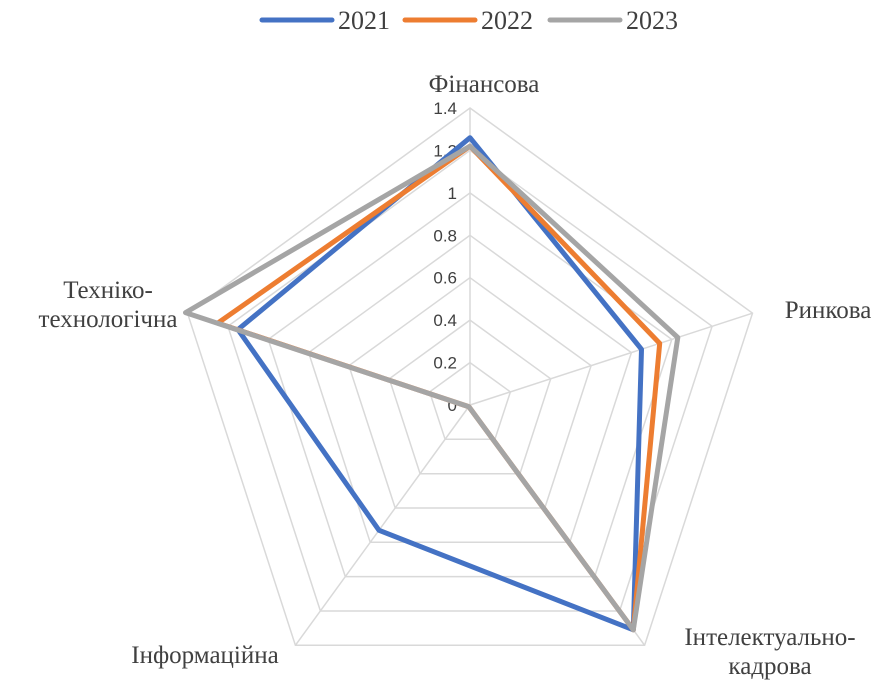  What do you see at coordinates (452, 193) in the screenshot?
I see `radial-tick-label: 1` at bounding box center [452, 193].